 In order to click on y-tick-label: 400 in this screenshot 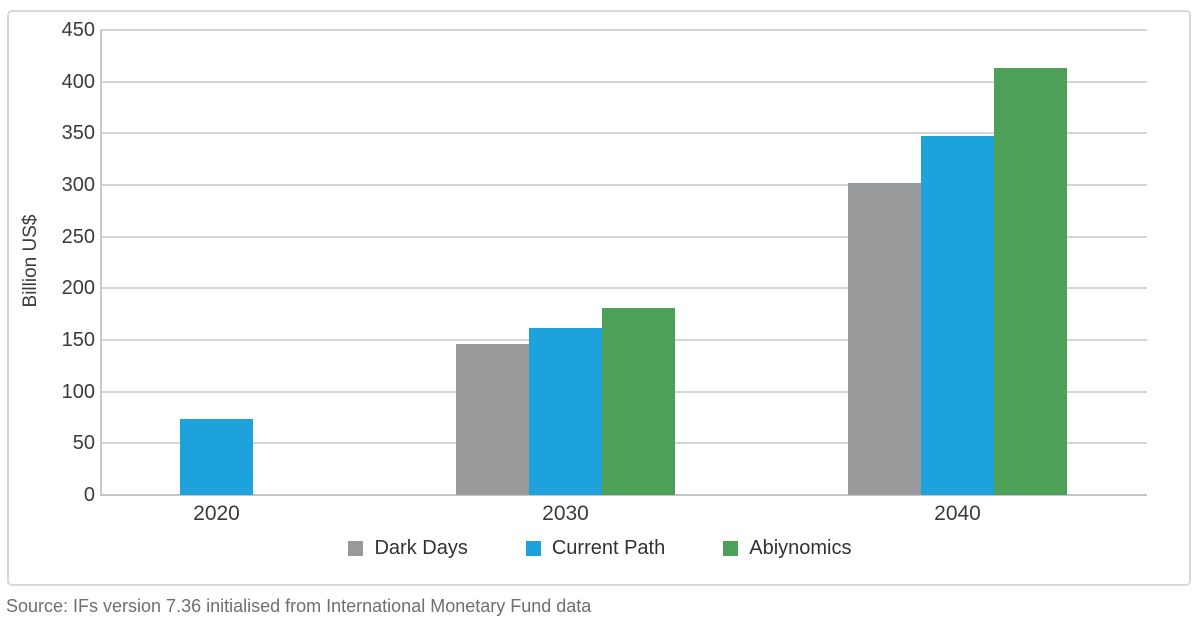, I will do `click(78, 81)`.